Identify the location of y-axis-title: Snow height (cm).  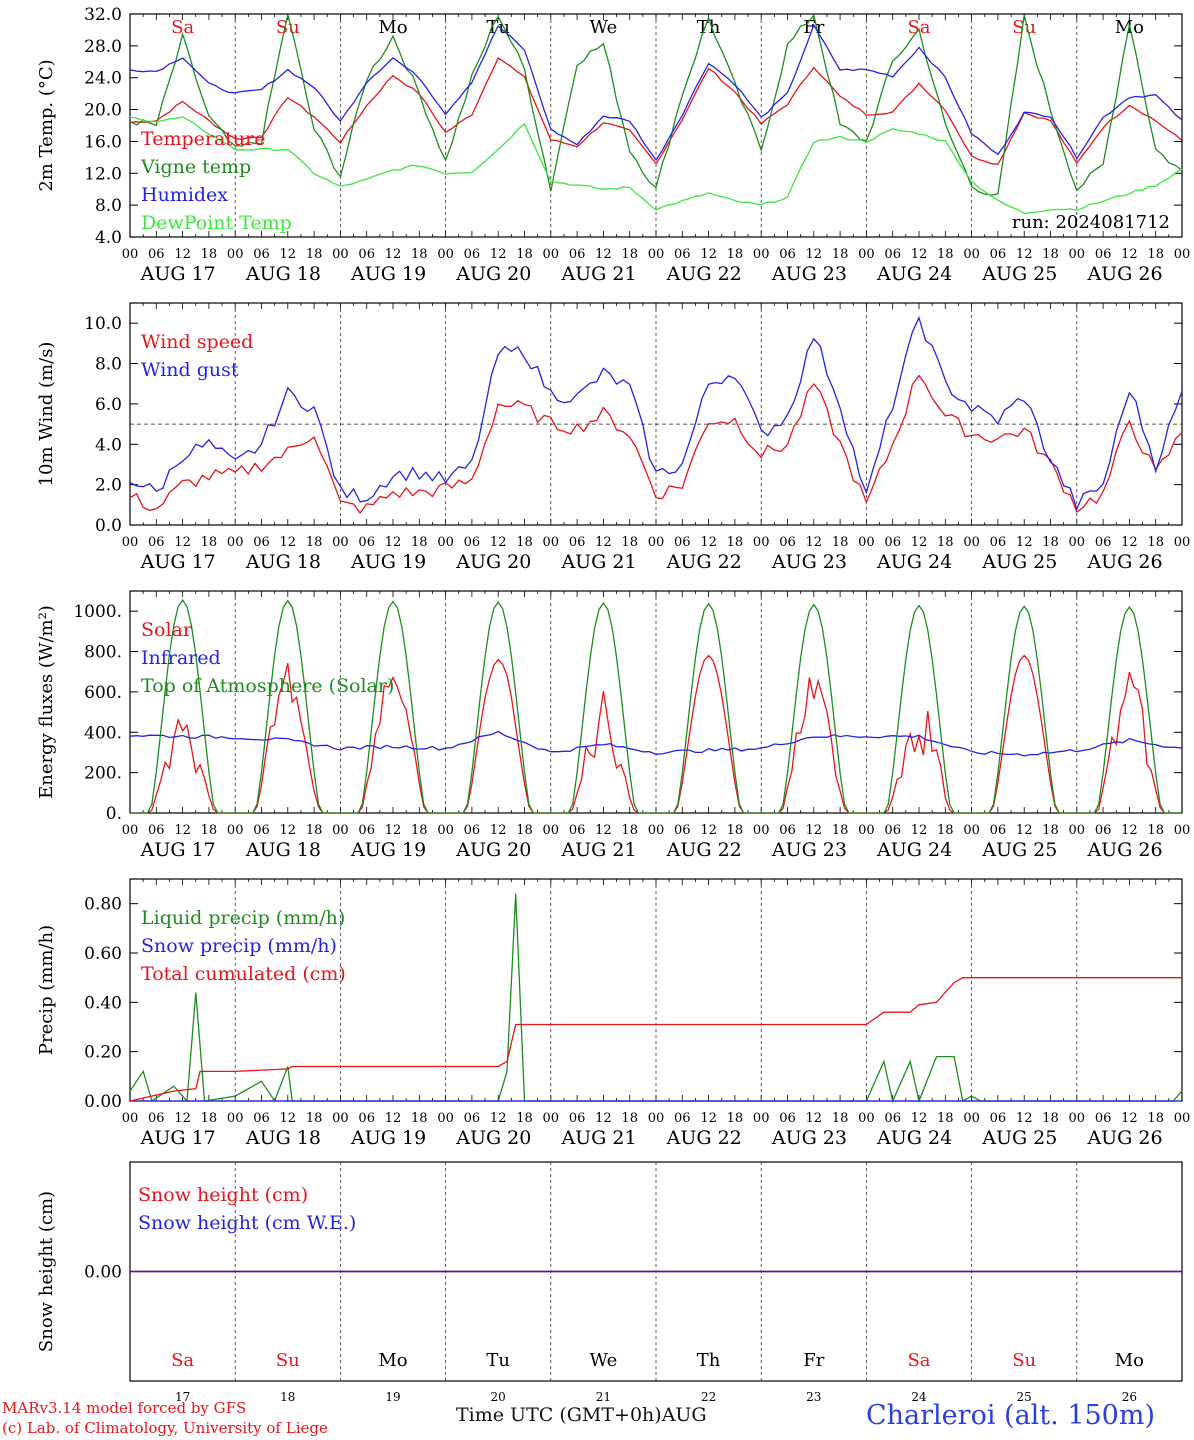
(46, 1271).